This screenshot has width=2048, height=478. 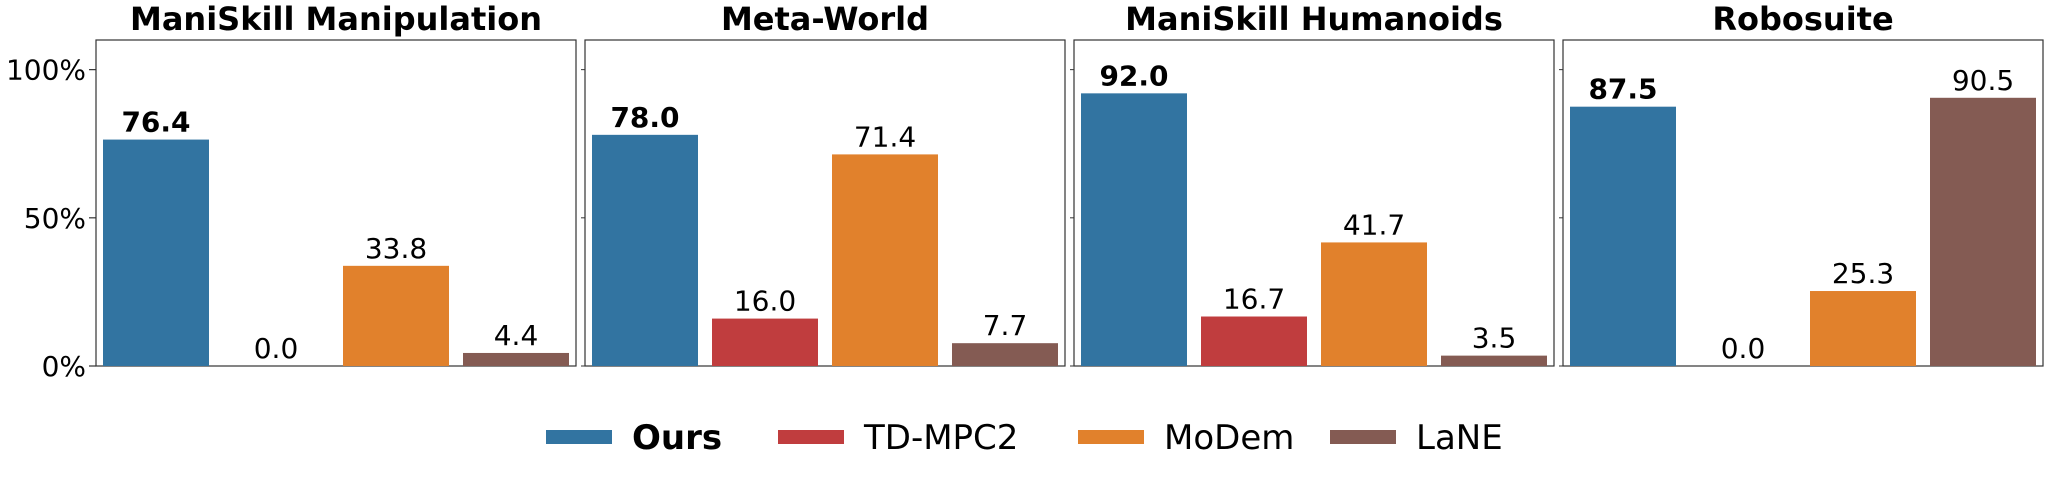 I want to click on legend: Ours TD-MPC2 MoDem LaNE, so click(x=1024, y=438).